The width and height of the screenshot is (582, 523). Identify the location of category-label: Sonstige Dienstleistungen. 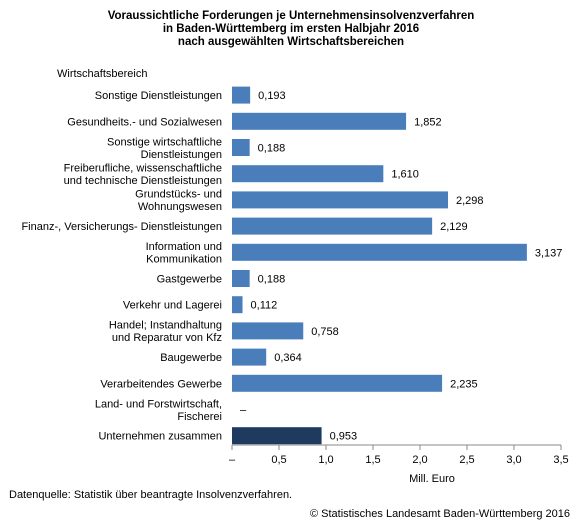
(158, 96).